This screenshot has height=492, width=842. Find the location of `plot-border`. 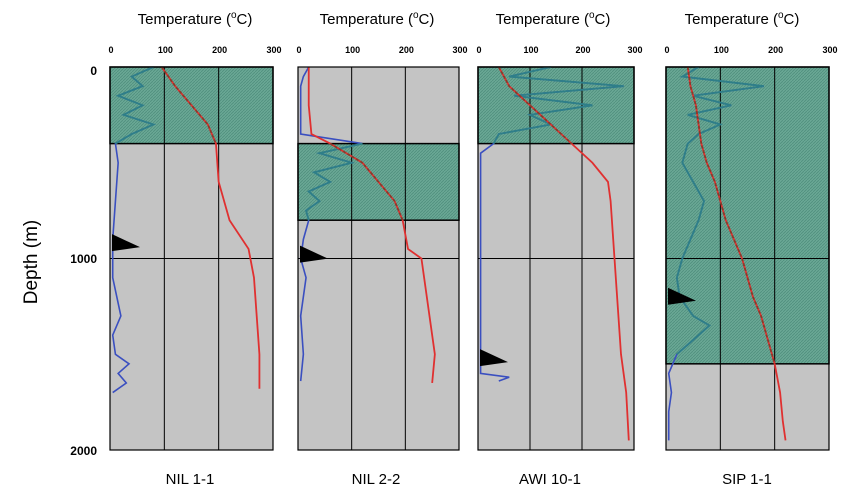

plot-border is located at coordinates (556, 258).